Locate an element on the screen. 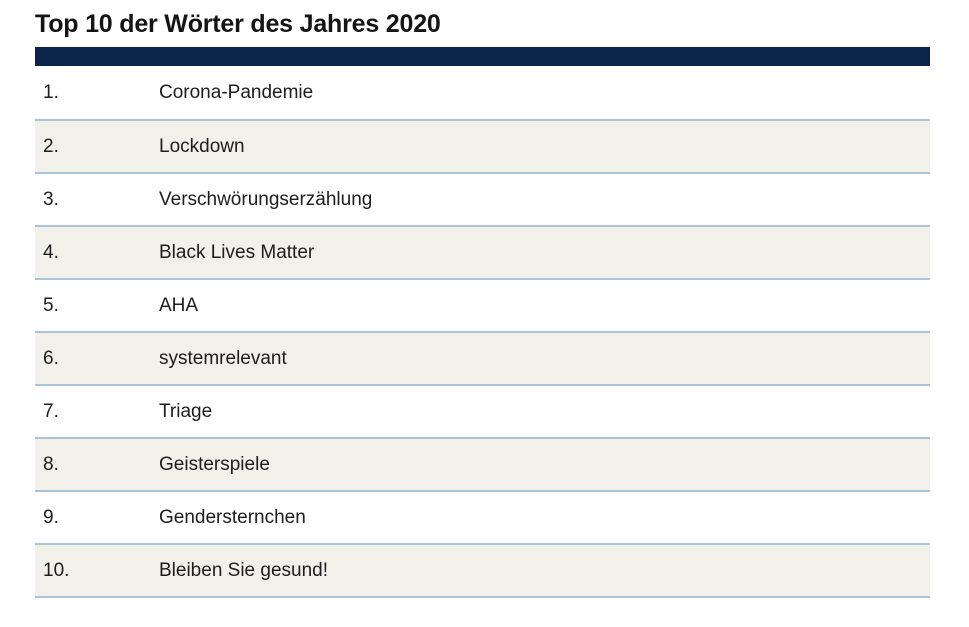  table-row: 2. Lockdown is located at coordinates (482, 145).